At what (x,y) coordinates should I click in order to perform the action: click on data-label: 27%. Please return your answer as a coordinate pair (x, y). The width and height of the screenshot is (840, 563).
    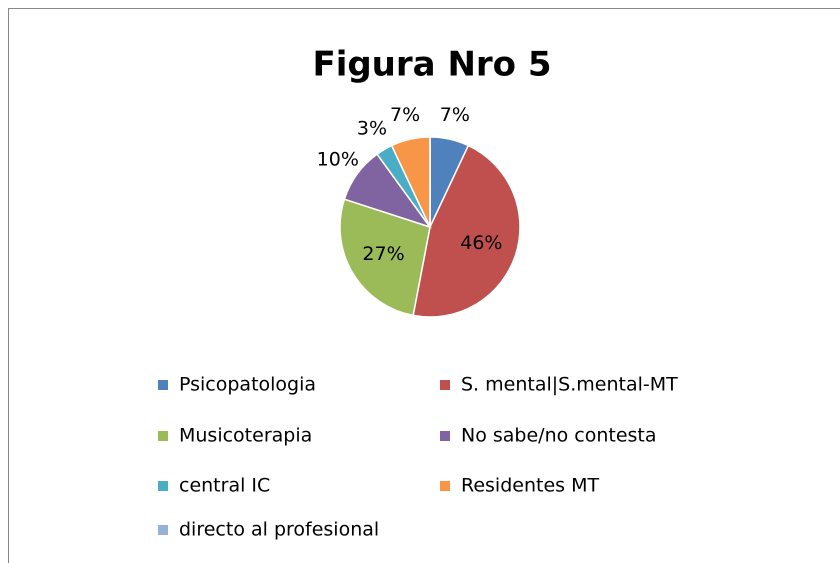
    Looking at the image, I should click on (383, 254).